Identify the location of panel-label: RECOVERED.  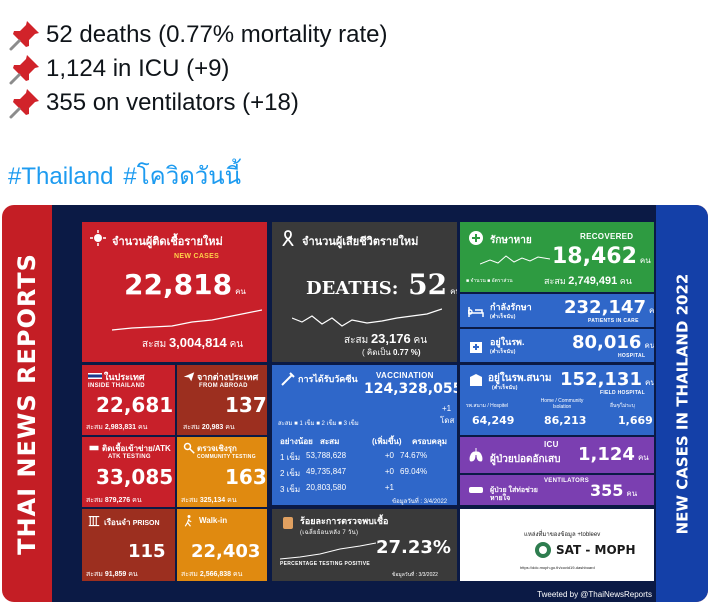
(607, 236).